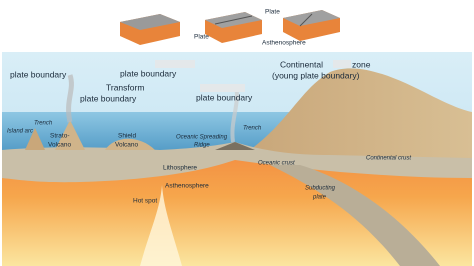  I want to click on label: Subducting, so click(320, 189).